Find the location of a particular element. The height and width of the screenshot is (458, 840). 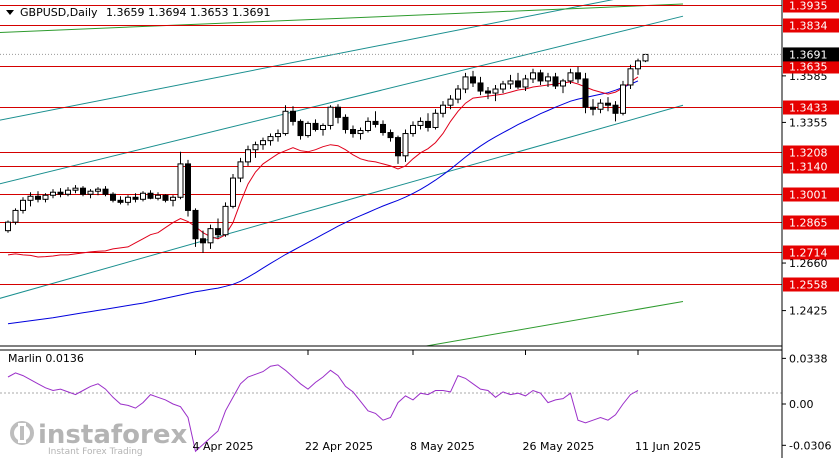

chart-header: GBPUSD,Daily 1.3659 1.3694 1.3653 1.3691 is located at coordinates (138, 12).